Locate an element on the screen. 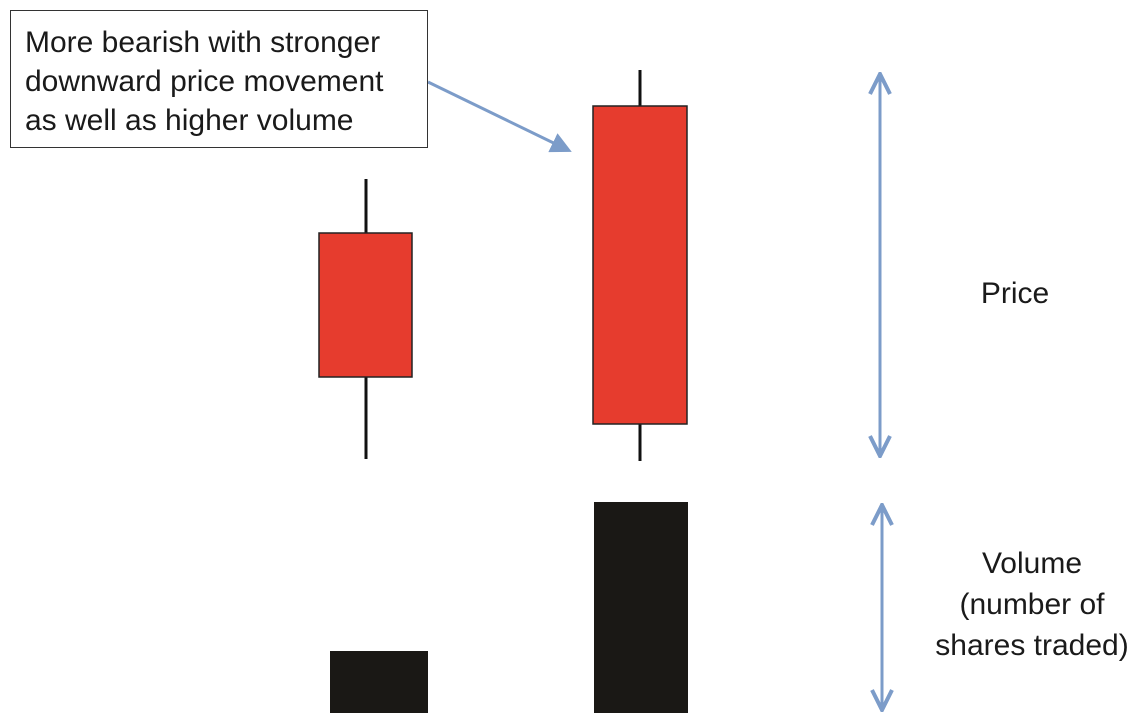  price-label-text: Price is located at coordinates (1015, 293).